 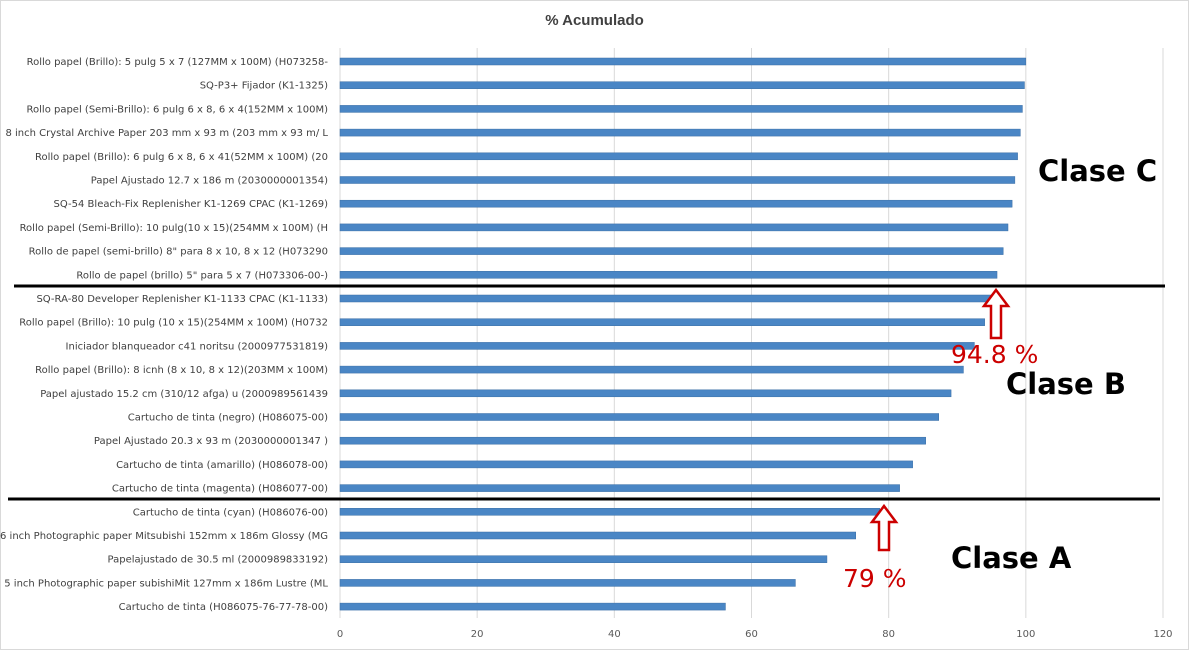 What do you see at coordinates (1011, 558) in the screenshot?
I see `class-a-label: Clase A` at bounding box center [1011, 558].